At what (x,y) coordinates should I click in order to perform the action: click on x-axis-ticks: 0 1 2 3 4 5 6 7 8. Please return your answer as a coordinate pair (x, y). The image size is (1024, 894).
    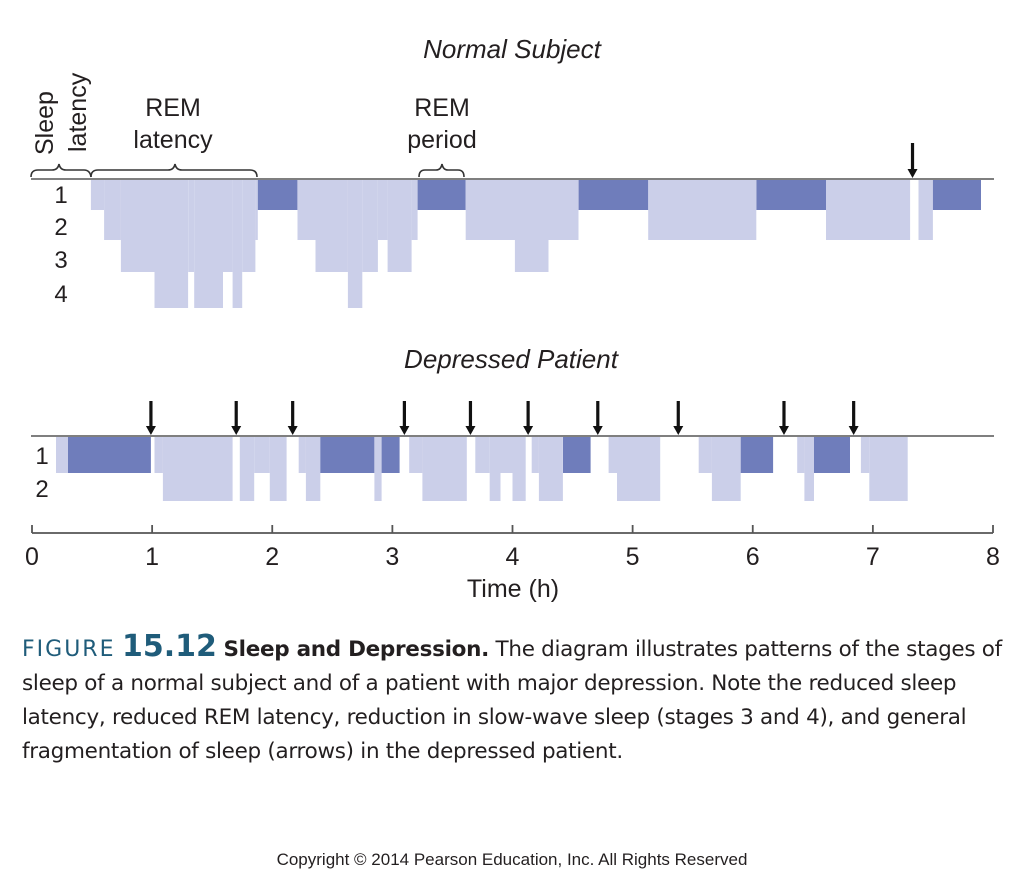
    Looking at the image, I should click on (512, 548).